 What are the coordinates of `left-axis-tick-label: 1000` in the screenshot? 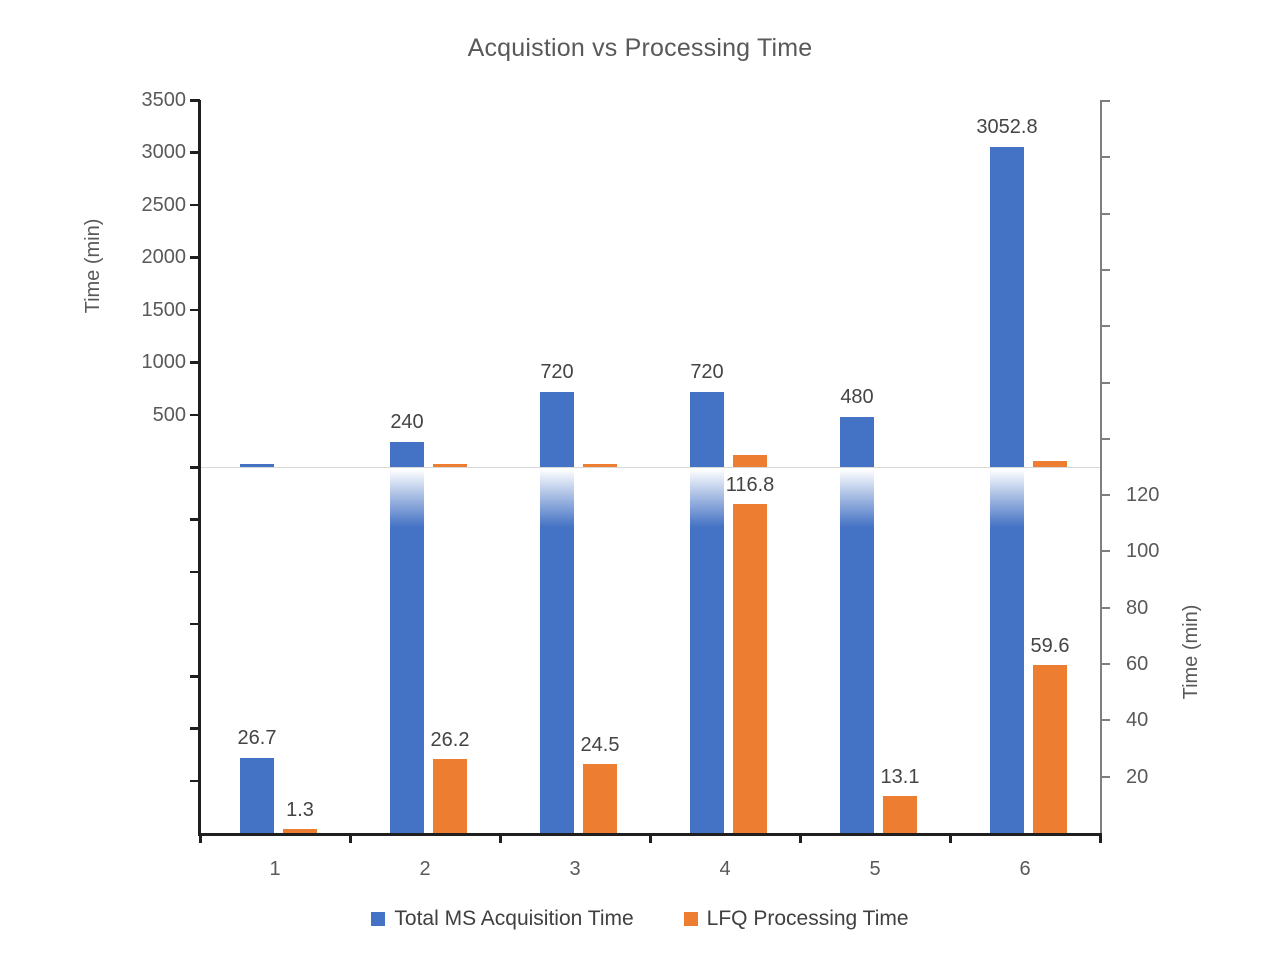 It's located at (164, 362).